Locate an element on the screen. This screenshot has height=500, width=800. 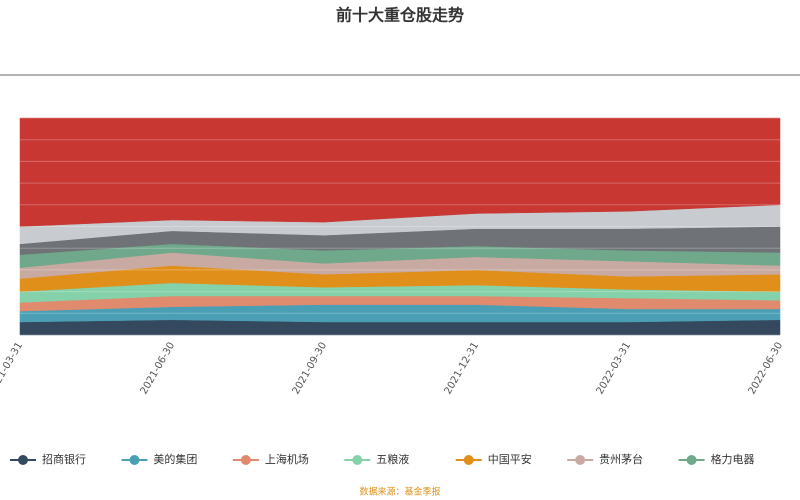
x-tick-label: 2021-12-31 is located at coordinates (462, 369).